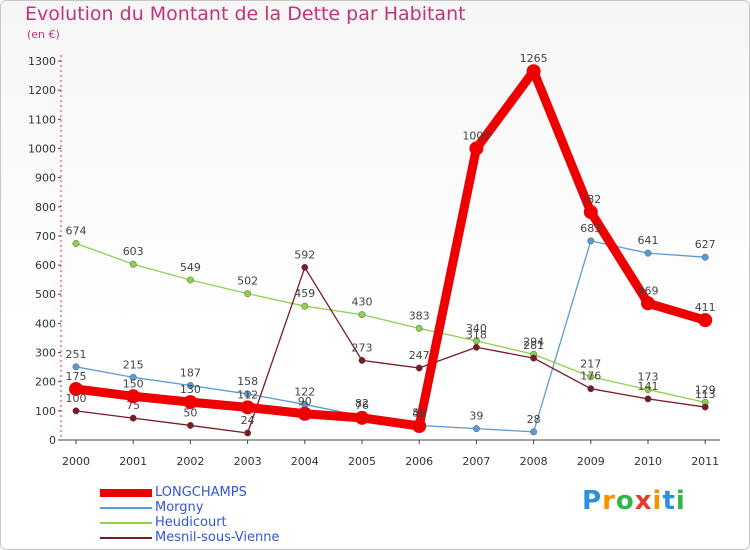 The width and height of the screenshot is (750, 550). I want to click on data-label-morgny: 641, so click(648, 240).